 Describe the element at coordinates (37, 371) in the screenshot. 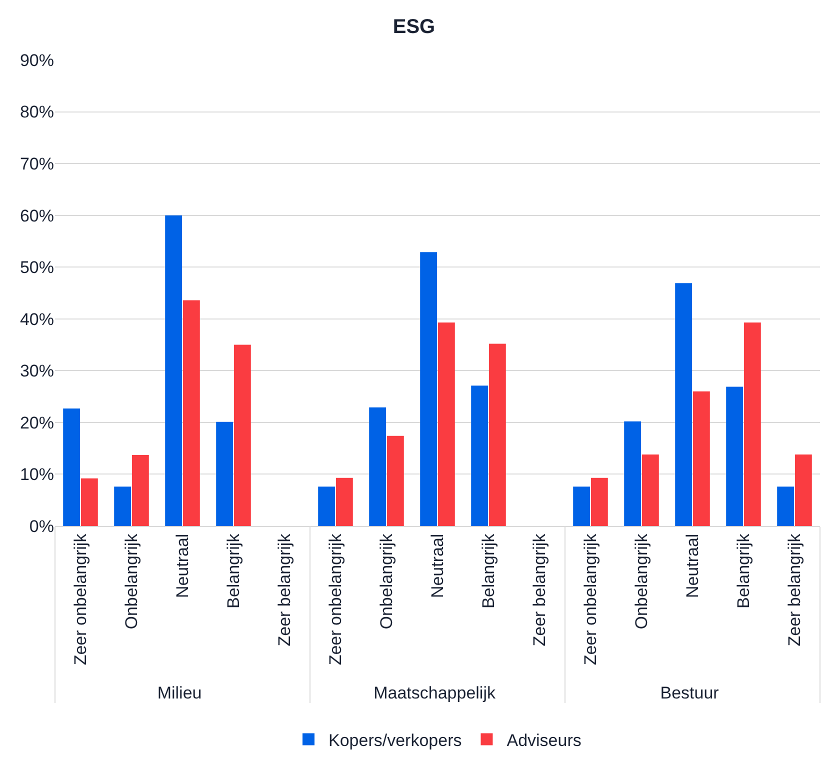

I see `y-tick-label: 30%` at that location.